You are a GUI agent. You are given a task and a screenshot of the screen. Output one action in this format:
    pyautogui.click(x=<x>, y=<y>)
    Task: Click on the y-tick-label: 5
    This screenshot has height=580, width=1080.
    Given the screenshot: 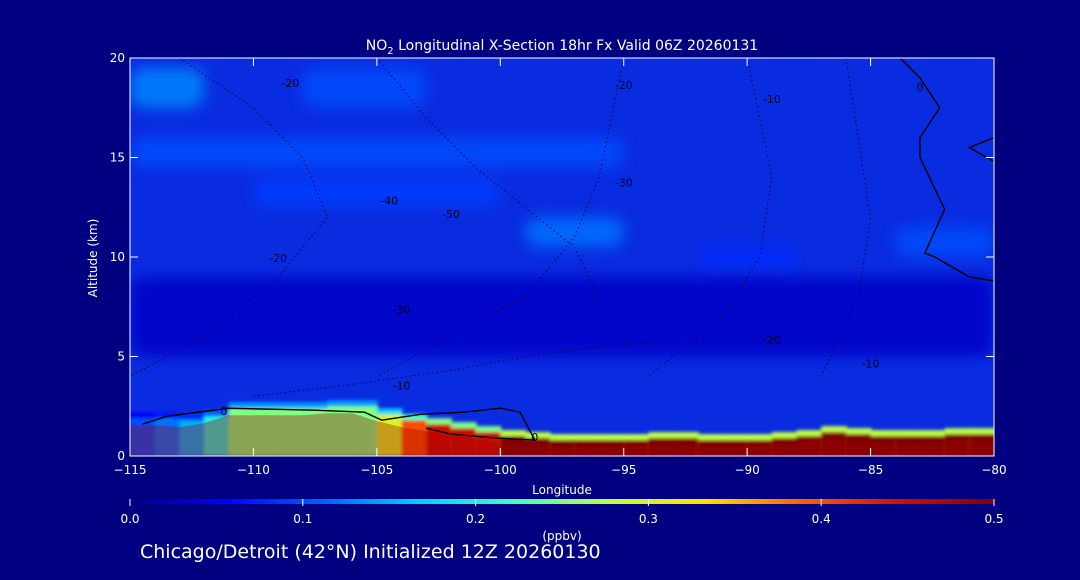 What is the action you would take?
    pyautogui.click(x=121, y=357)
    